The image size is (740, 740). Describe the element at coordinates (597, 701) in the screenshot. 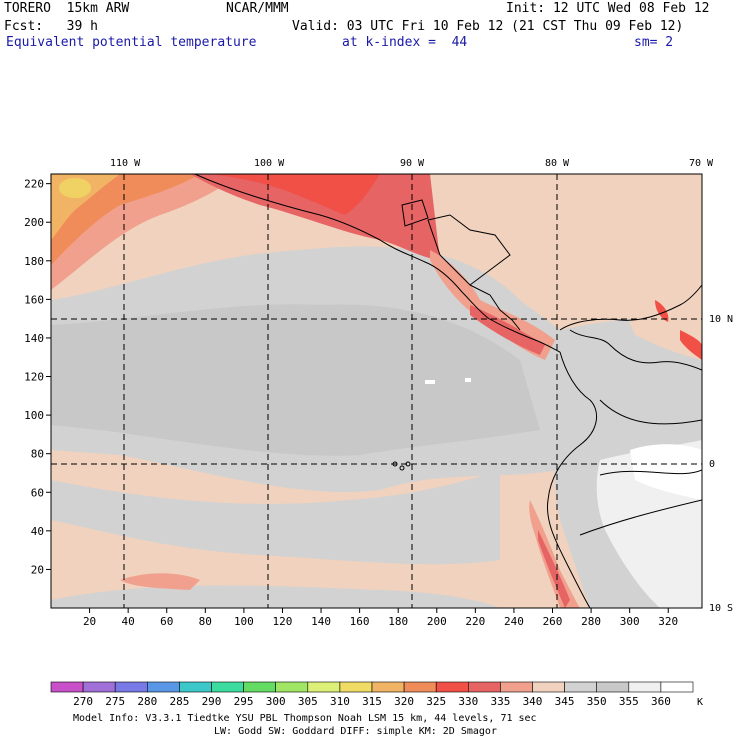

I see `colorbar-label: 350` at that location.